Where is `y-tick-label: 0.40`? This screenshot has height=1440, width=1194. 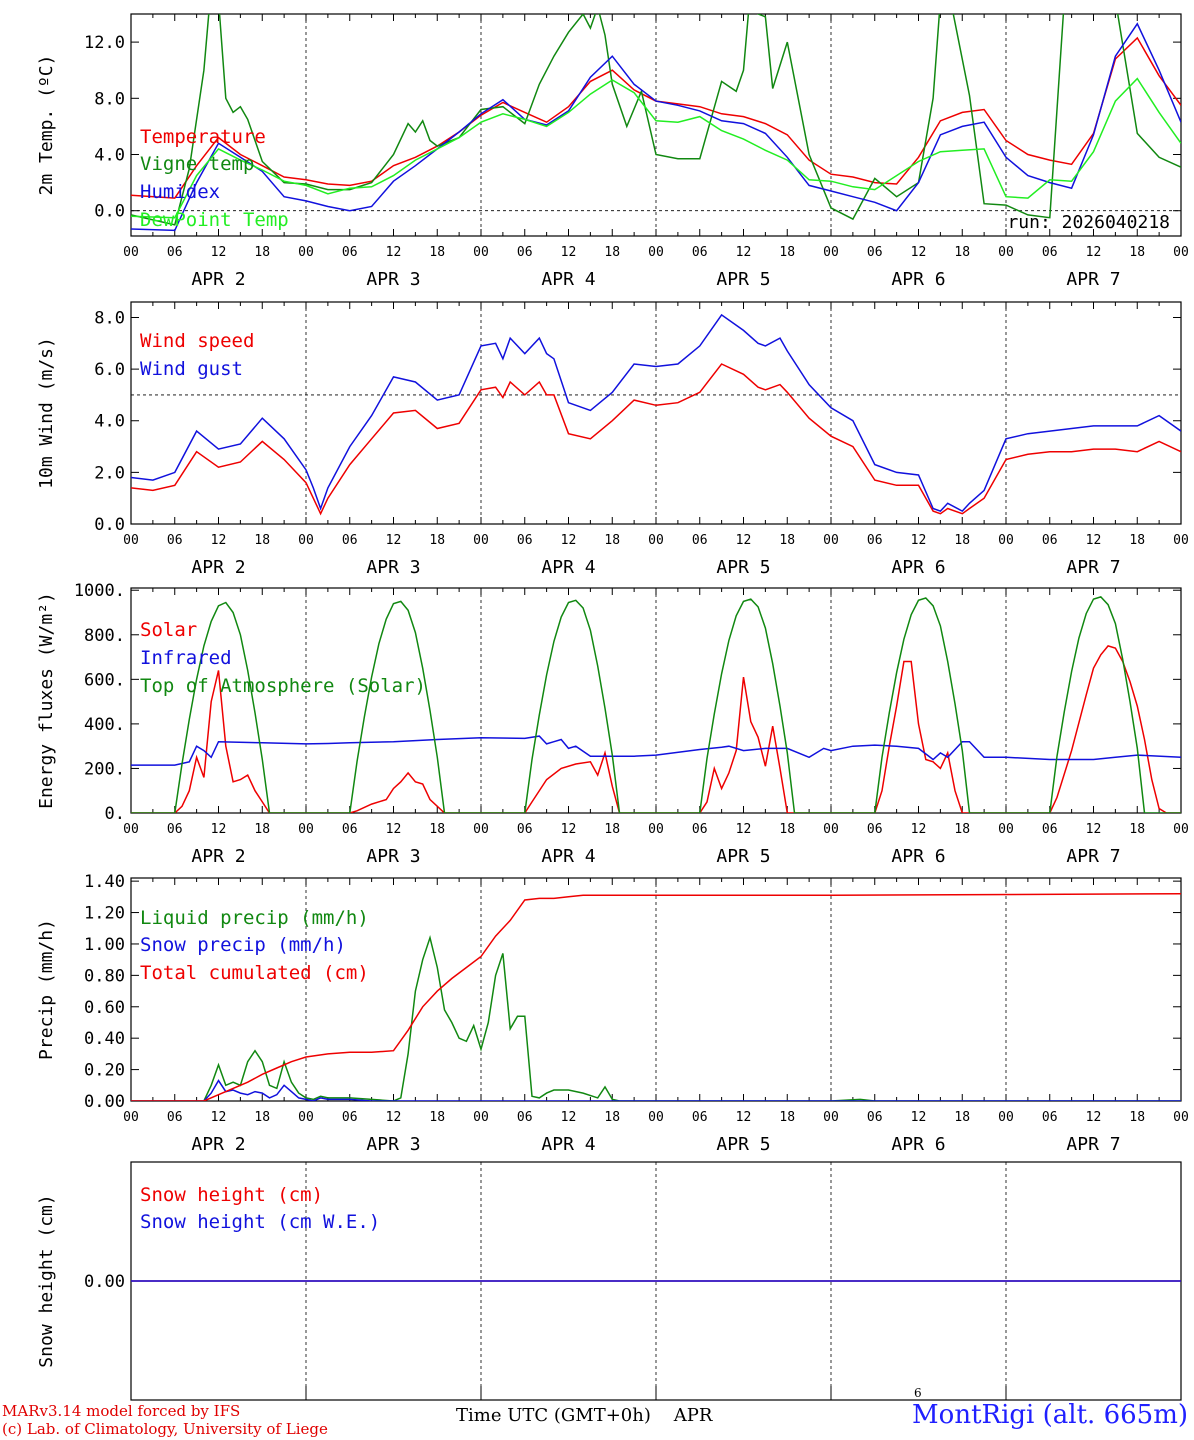
y-tick-label: 0.40 is located at coordinates (104, 1039).